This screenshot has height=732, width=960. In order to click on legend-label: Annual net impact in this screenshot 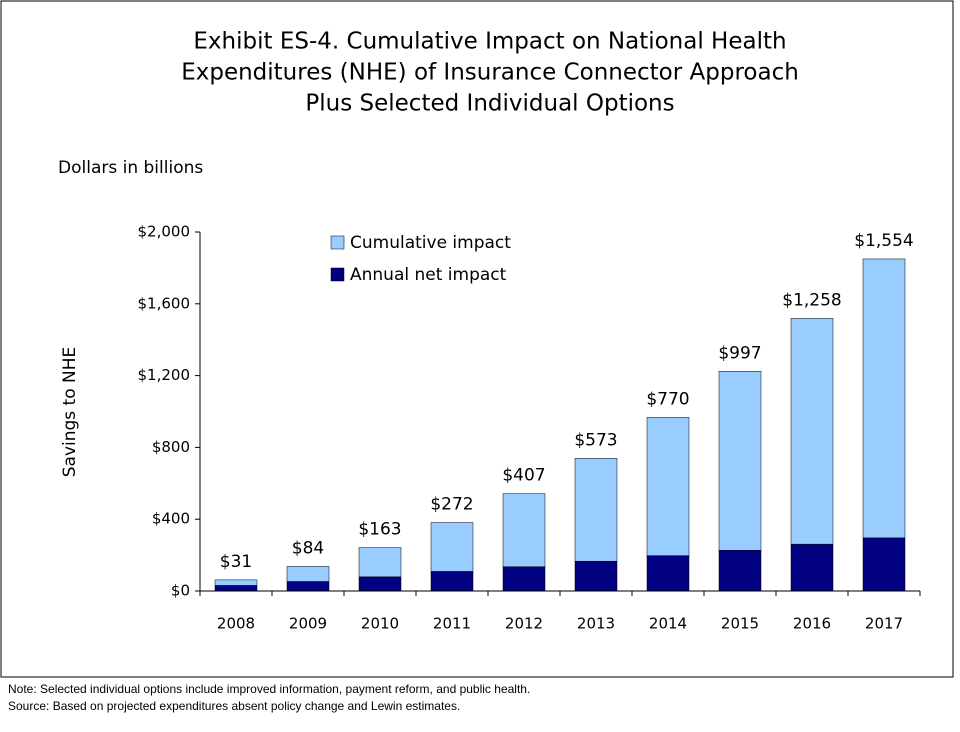, I will do `click(428, 275)`.